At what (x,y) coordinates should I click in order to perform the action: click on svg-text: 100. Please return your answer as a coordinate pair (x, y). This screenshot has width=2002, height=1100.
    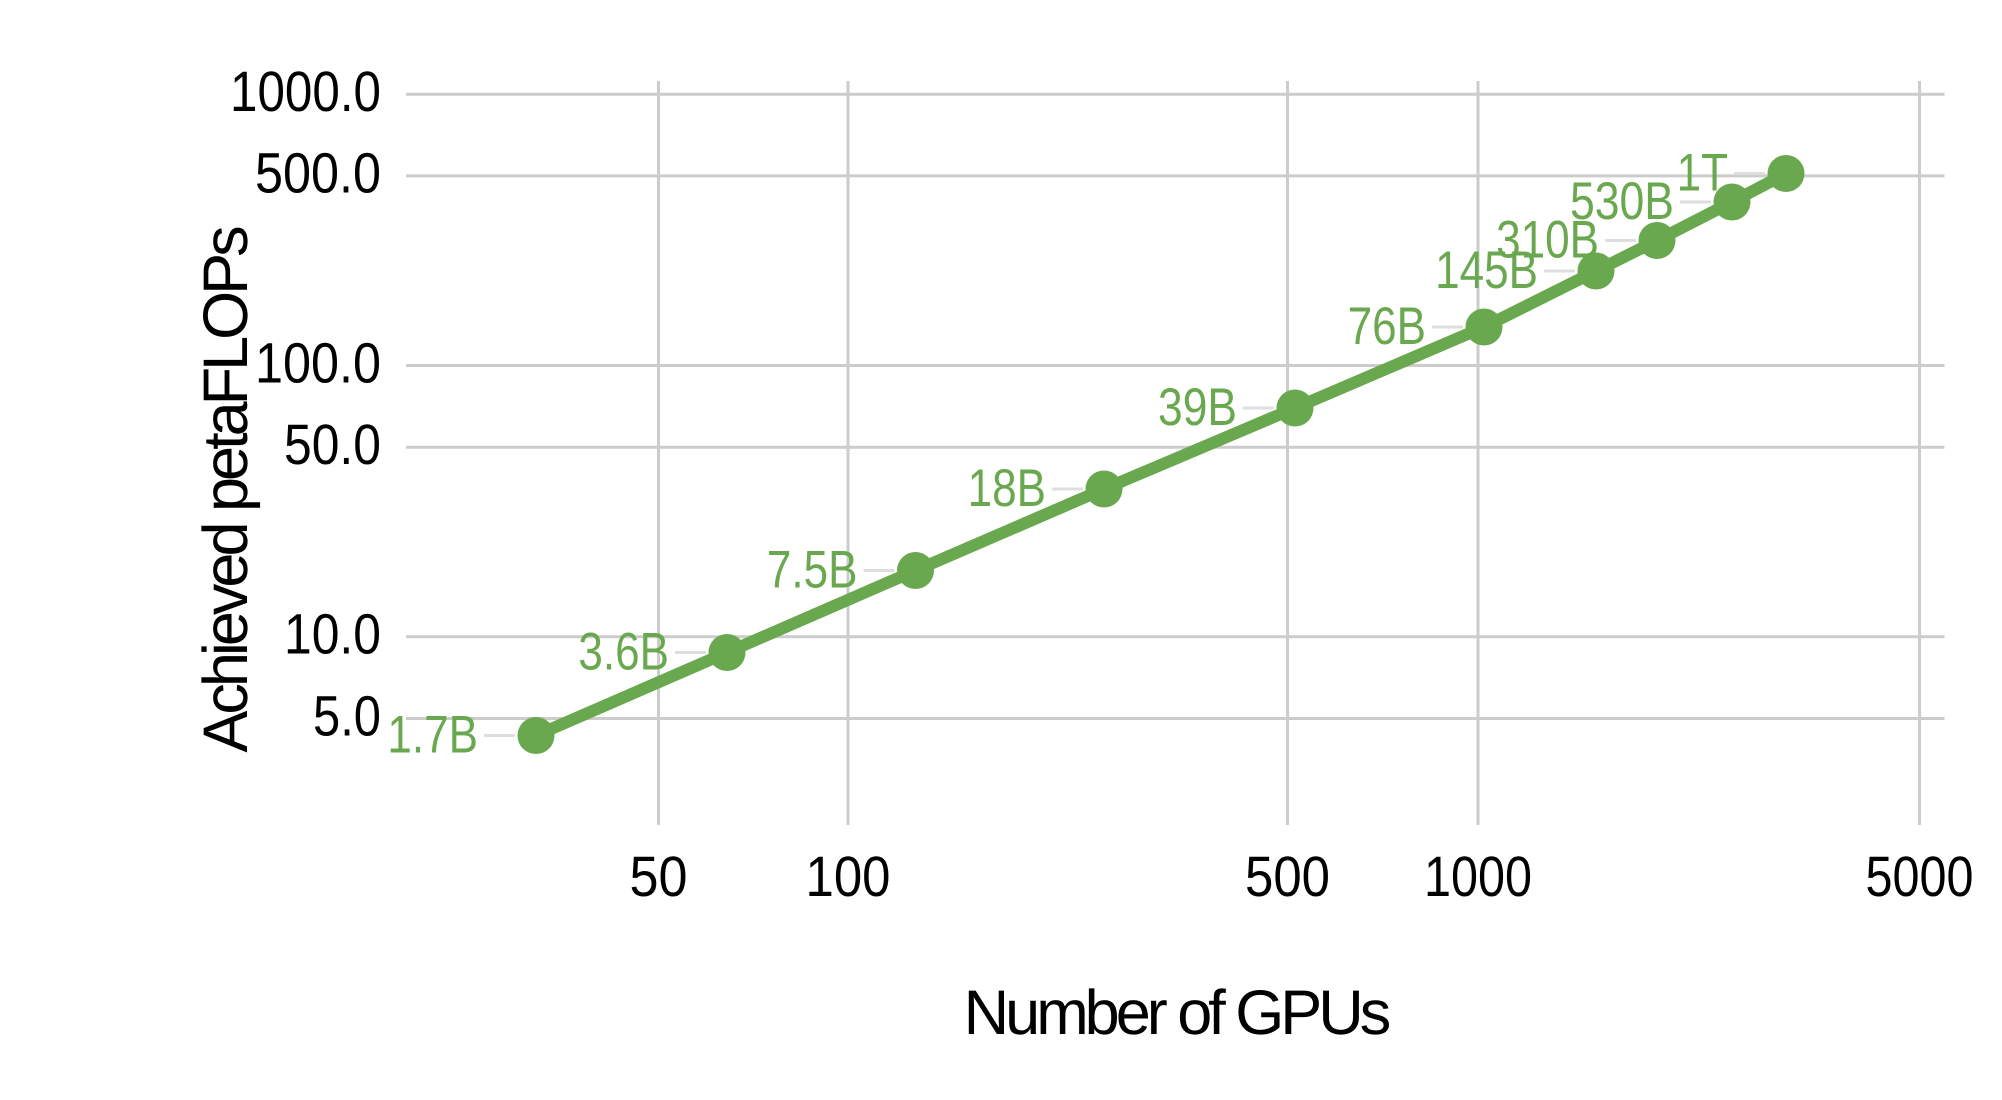
    Looking at the image, I should click on (848, 877).